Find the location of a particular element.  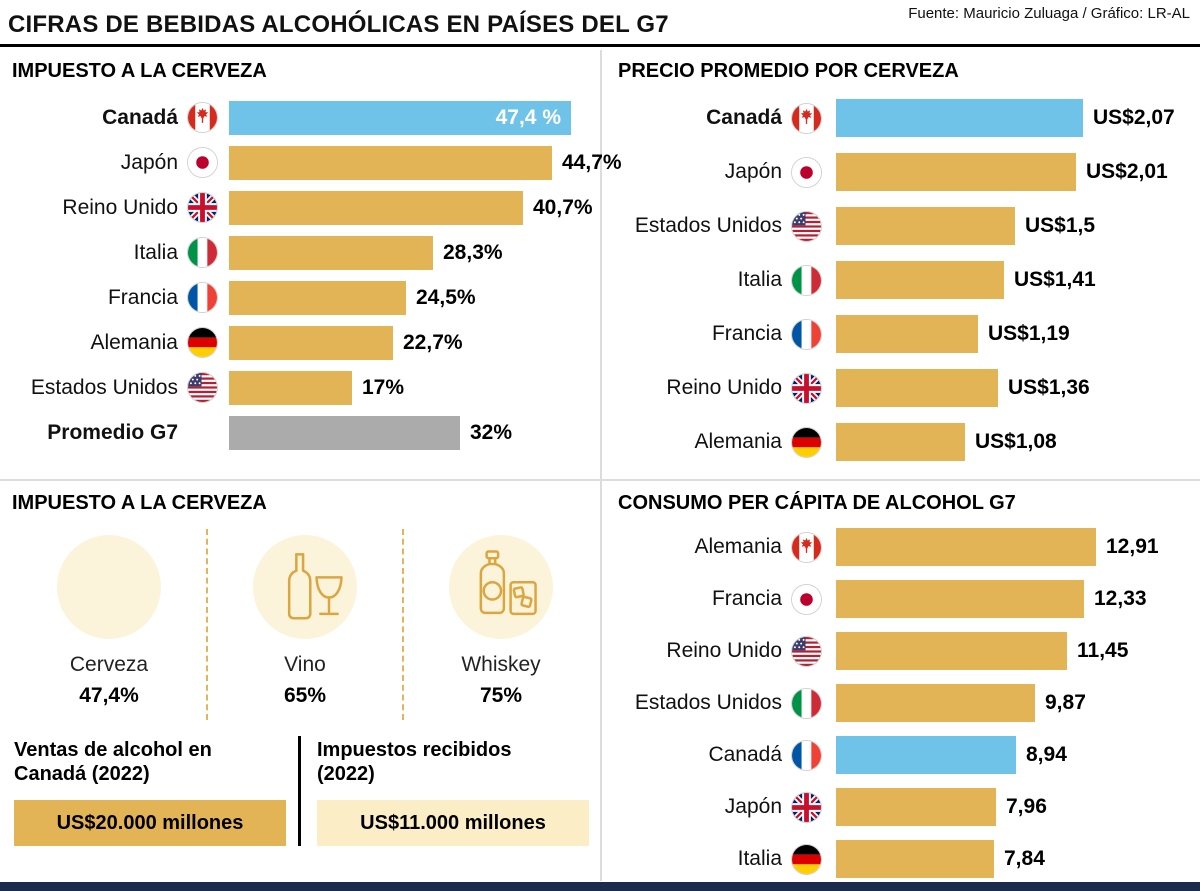

bar-row: Estados Unidos US$1,5 is located at coordinates (909, 226).